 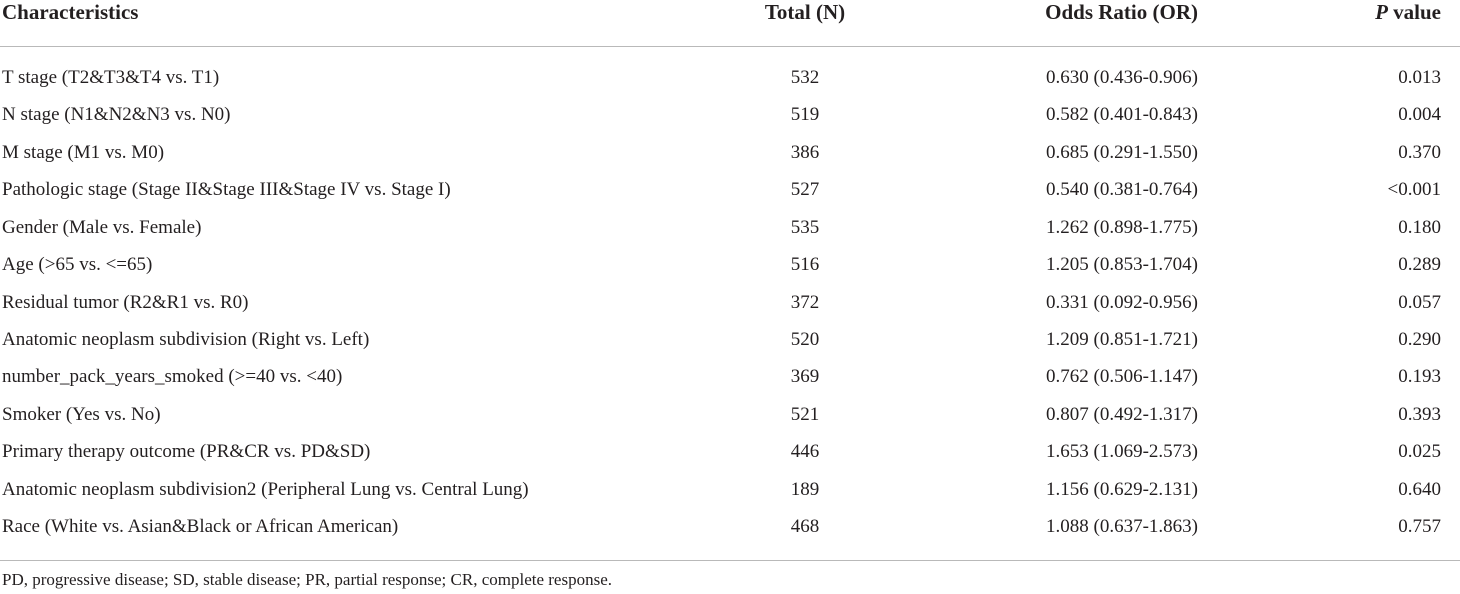 I want to click on header-characteristics: Characteristics, so click(x=70, y=12).